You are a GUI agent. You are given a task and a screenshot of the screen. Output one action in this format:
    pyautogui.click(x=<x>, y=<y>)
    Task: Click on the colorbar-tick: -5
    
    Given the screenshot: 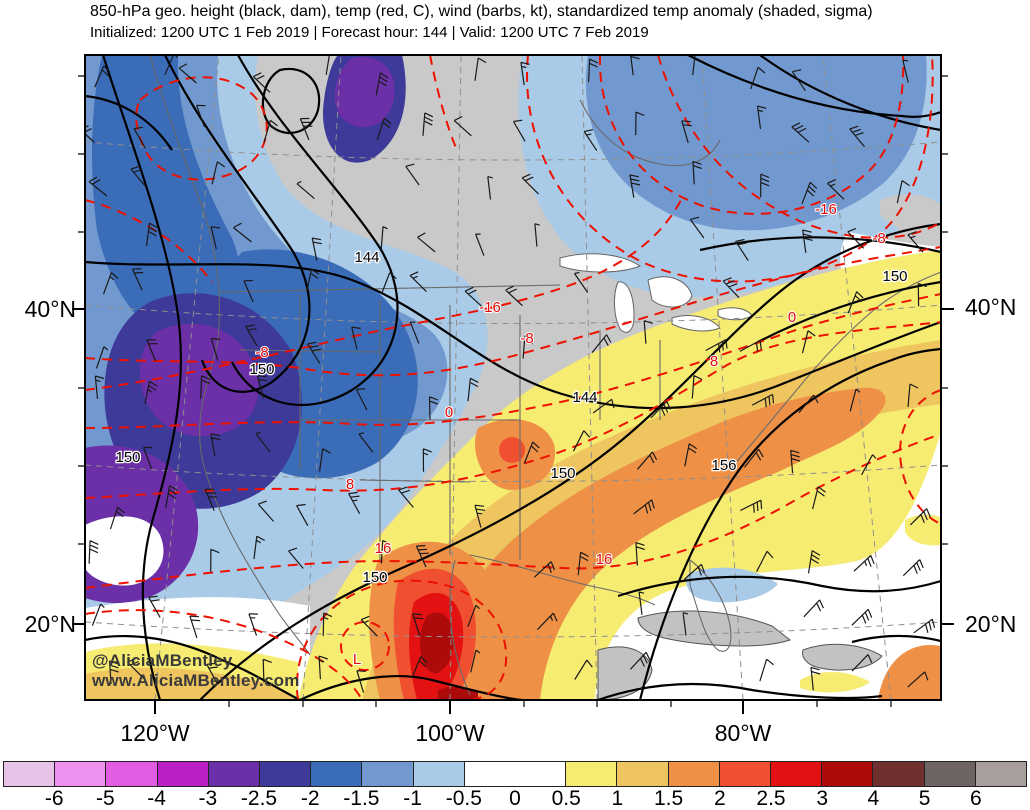 What is the action you would take?
    pyautogui.click(x=105, y=798)
    